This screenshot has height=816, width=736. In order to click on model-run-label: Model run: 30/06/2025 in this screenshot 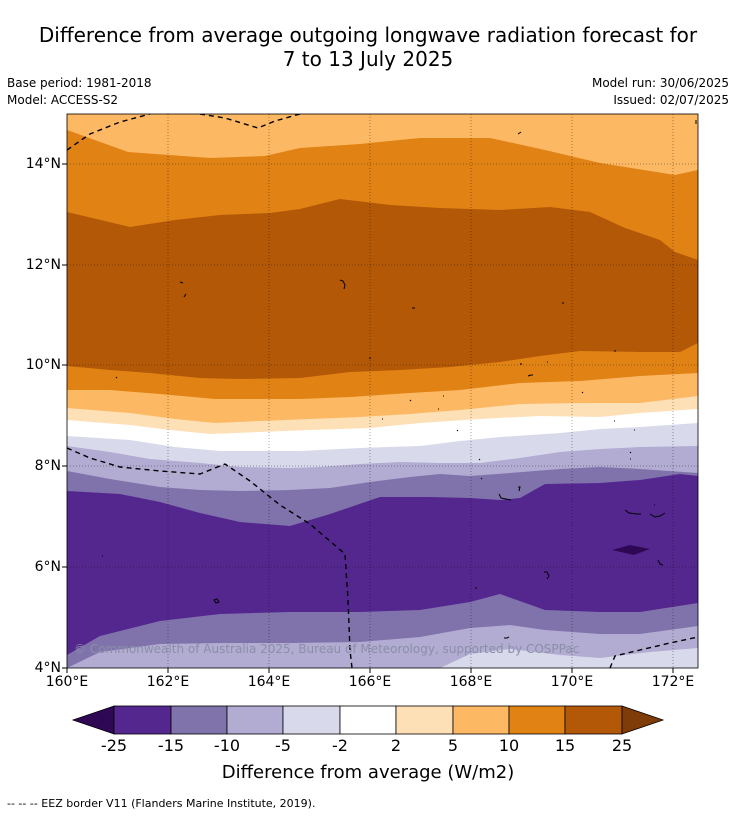, I will do `click(660, 83)`.